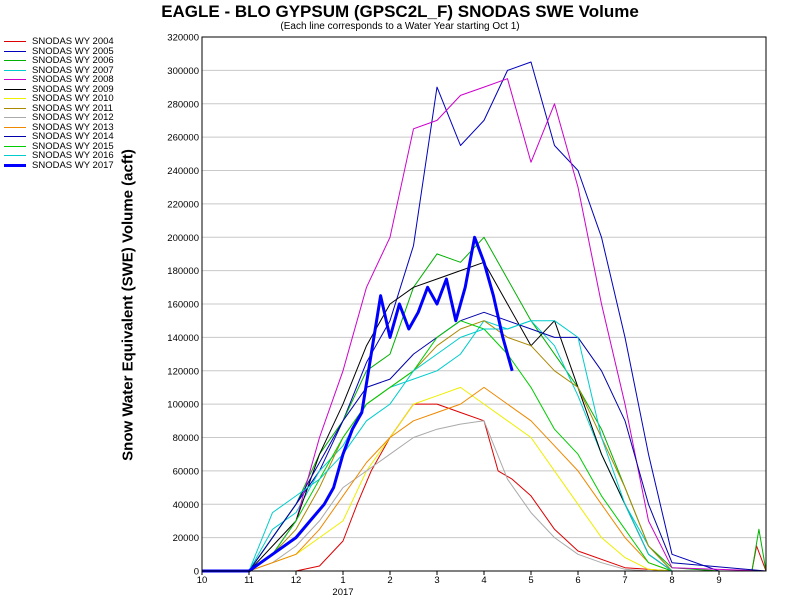 This screenshot has width=800, height=600. I want to click on legend-item: SNODAS WY 2009, so click(69, 89).